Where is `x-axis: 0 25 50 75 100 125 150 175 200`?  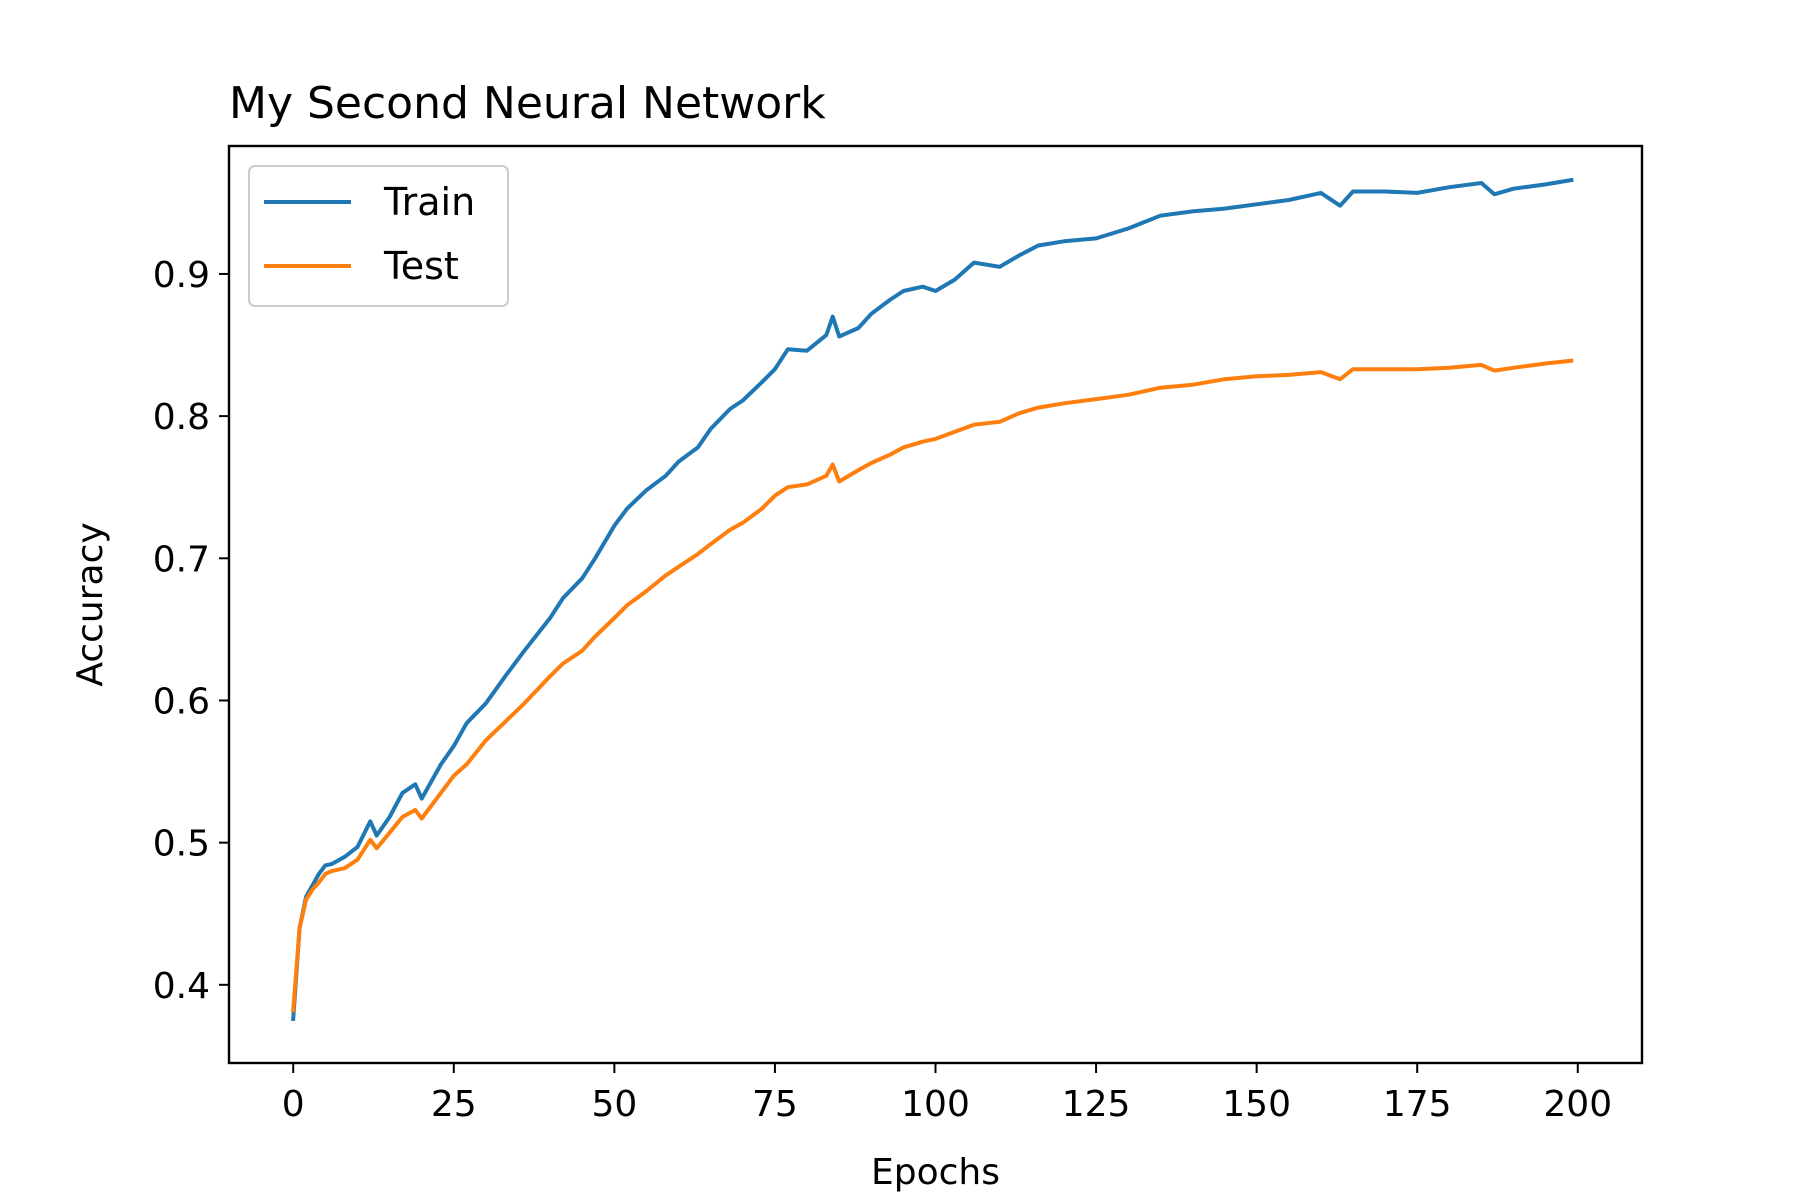
x-axis: 0 25 50 75 100 125 150 175 200 is located at coordinates (947, 1094).